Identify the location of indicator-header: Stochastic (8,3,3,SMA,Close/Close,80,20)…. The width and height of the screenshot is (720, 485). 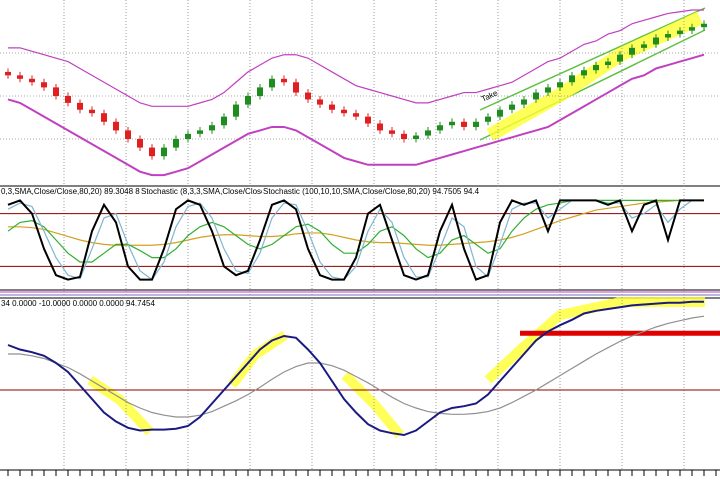
(237, 191).